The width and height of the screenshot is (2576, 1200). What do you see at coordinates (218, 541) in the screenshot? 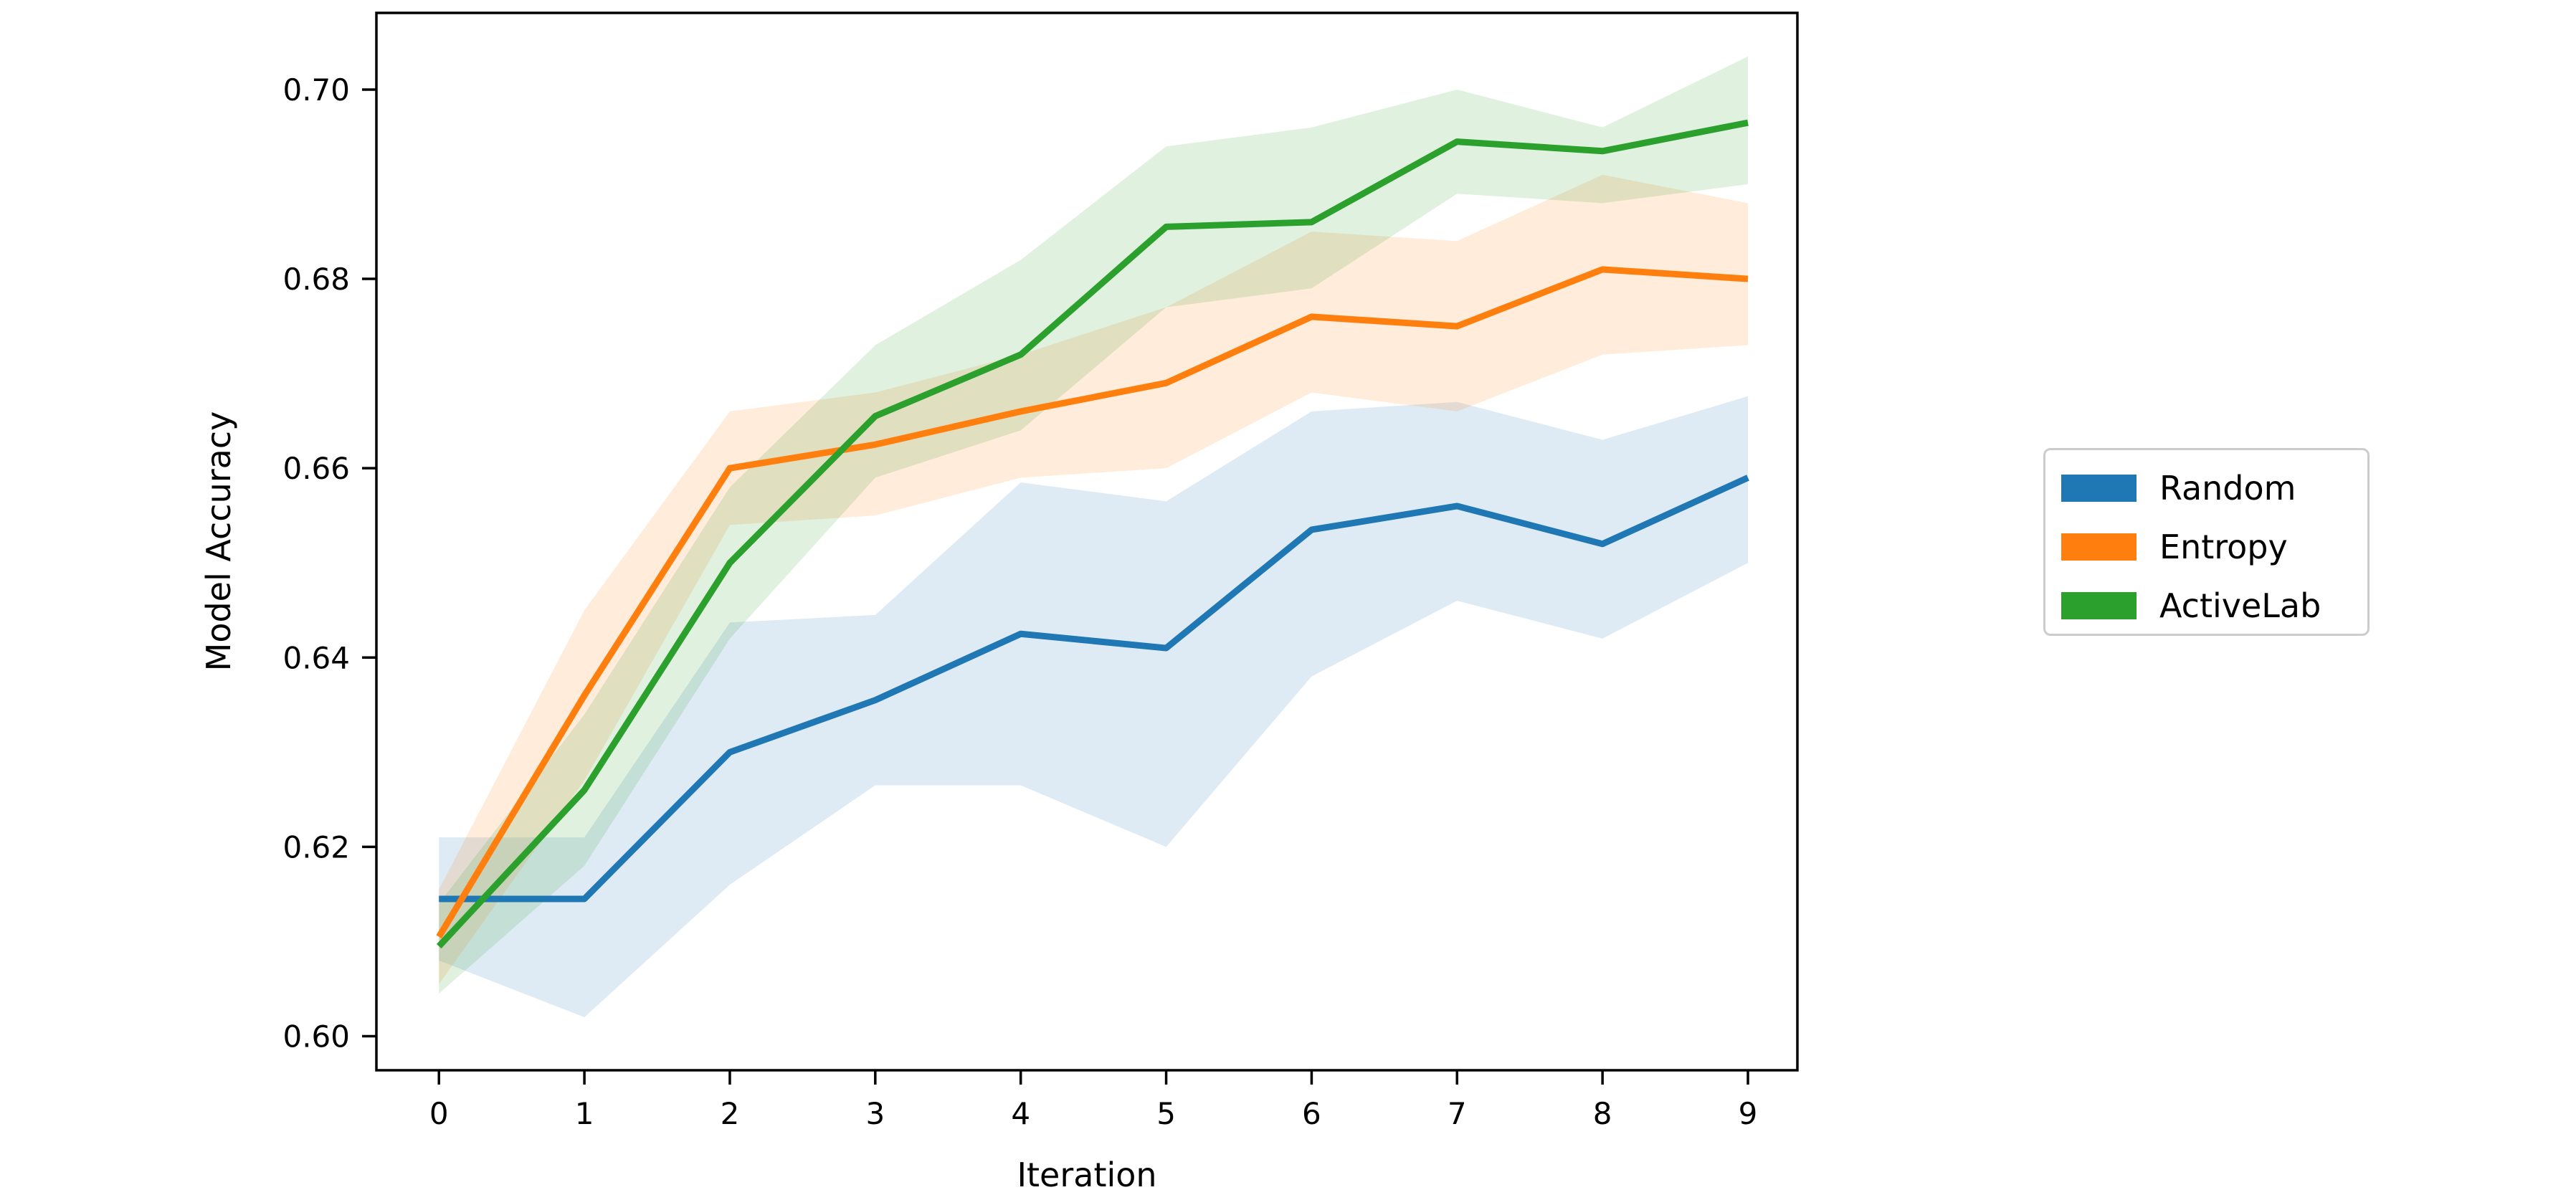
I see `y-axis-label: Model Accuracy` at bounding box center [218, 541].